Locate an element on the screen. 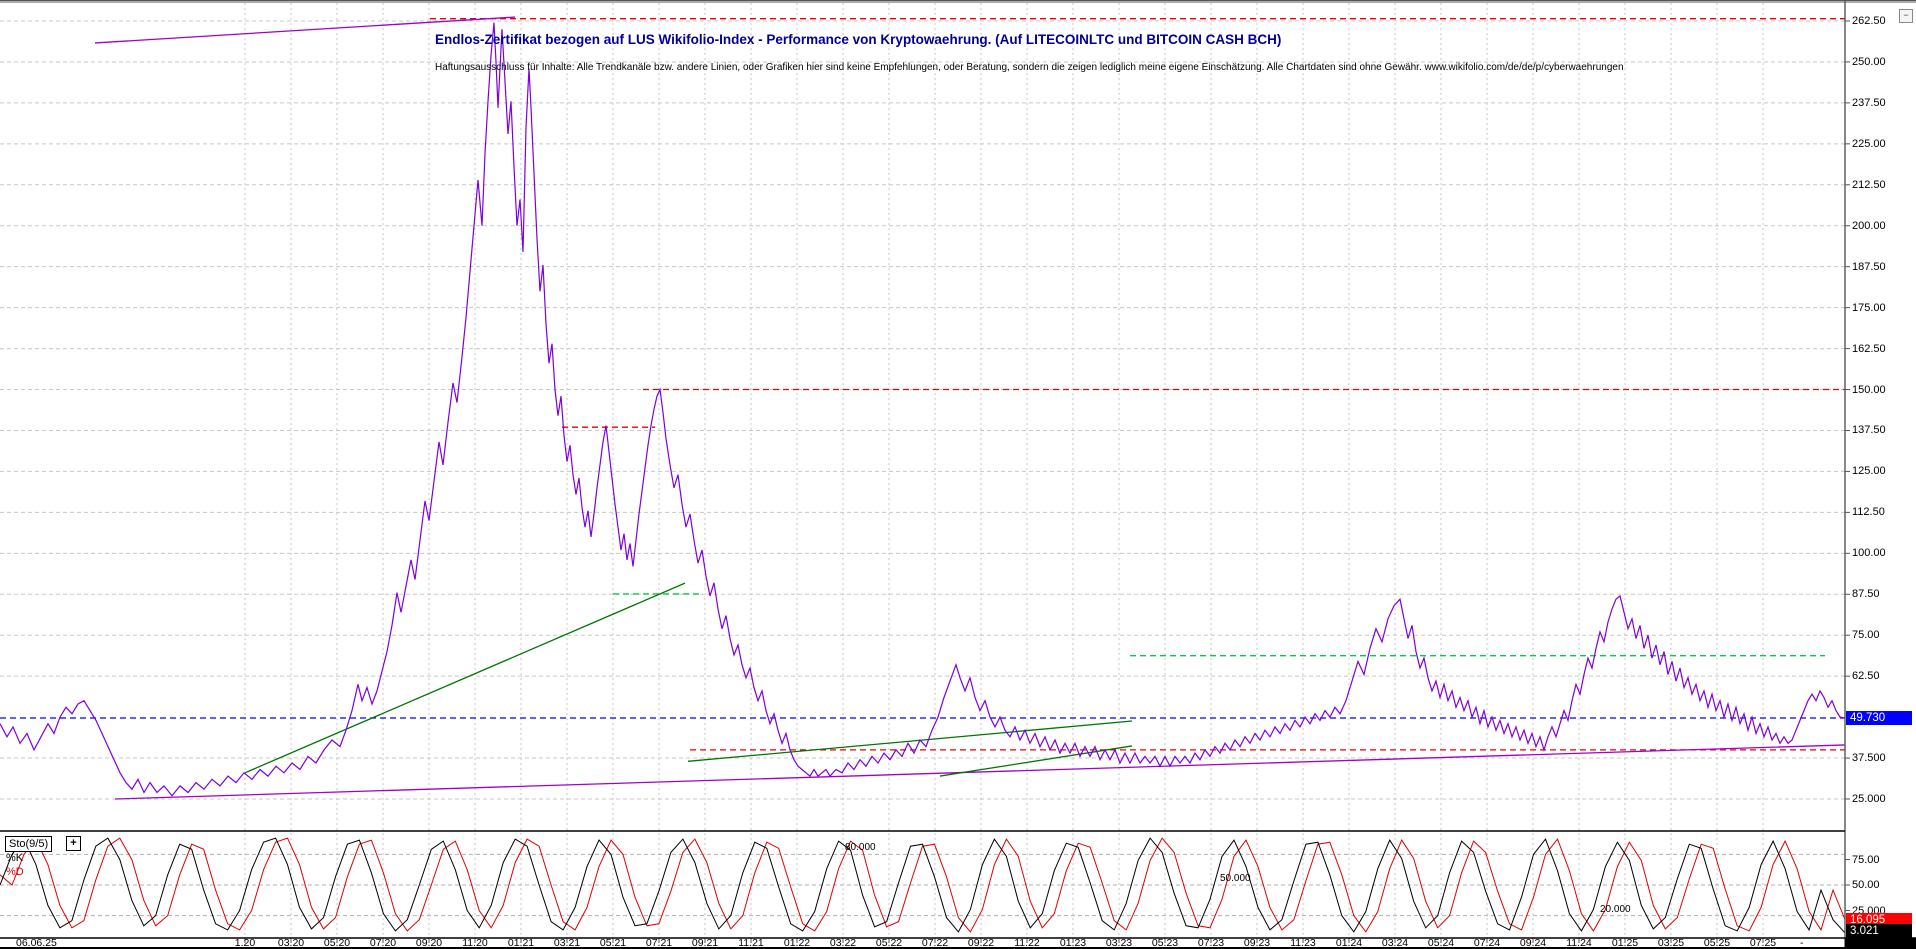 Image resolution: width=1916 pixels, height=949 pixels. date-axis-label: 03.23 is located at coordinates (1119, 943).